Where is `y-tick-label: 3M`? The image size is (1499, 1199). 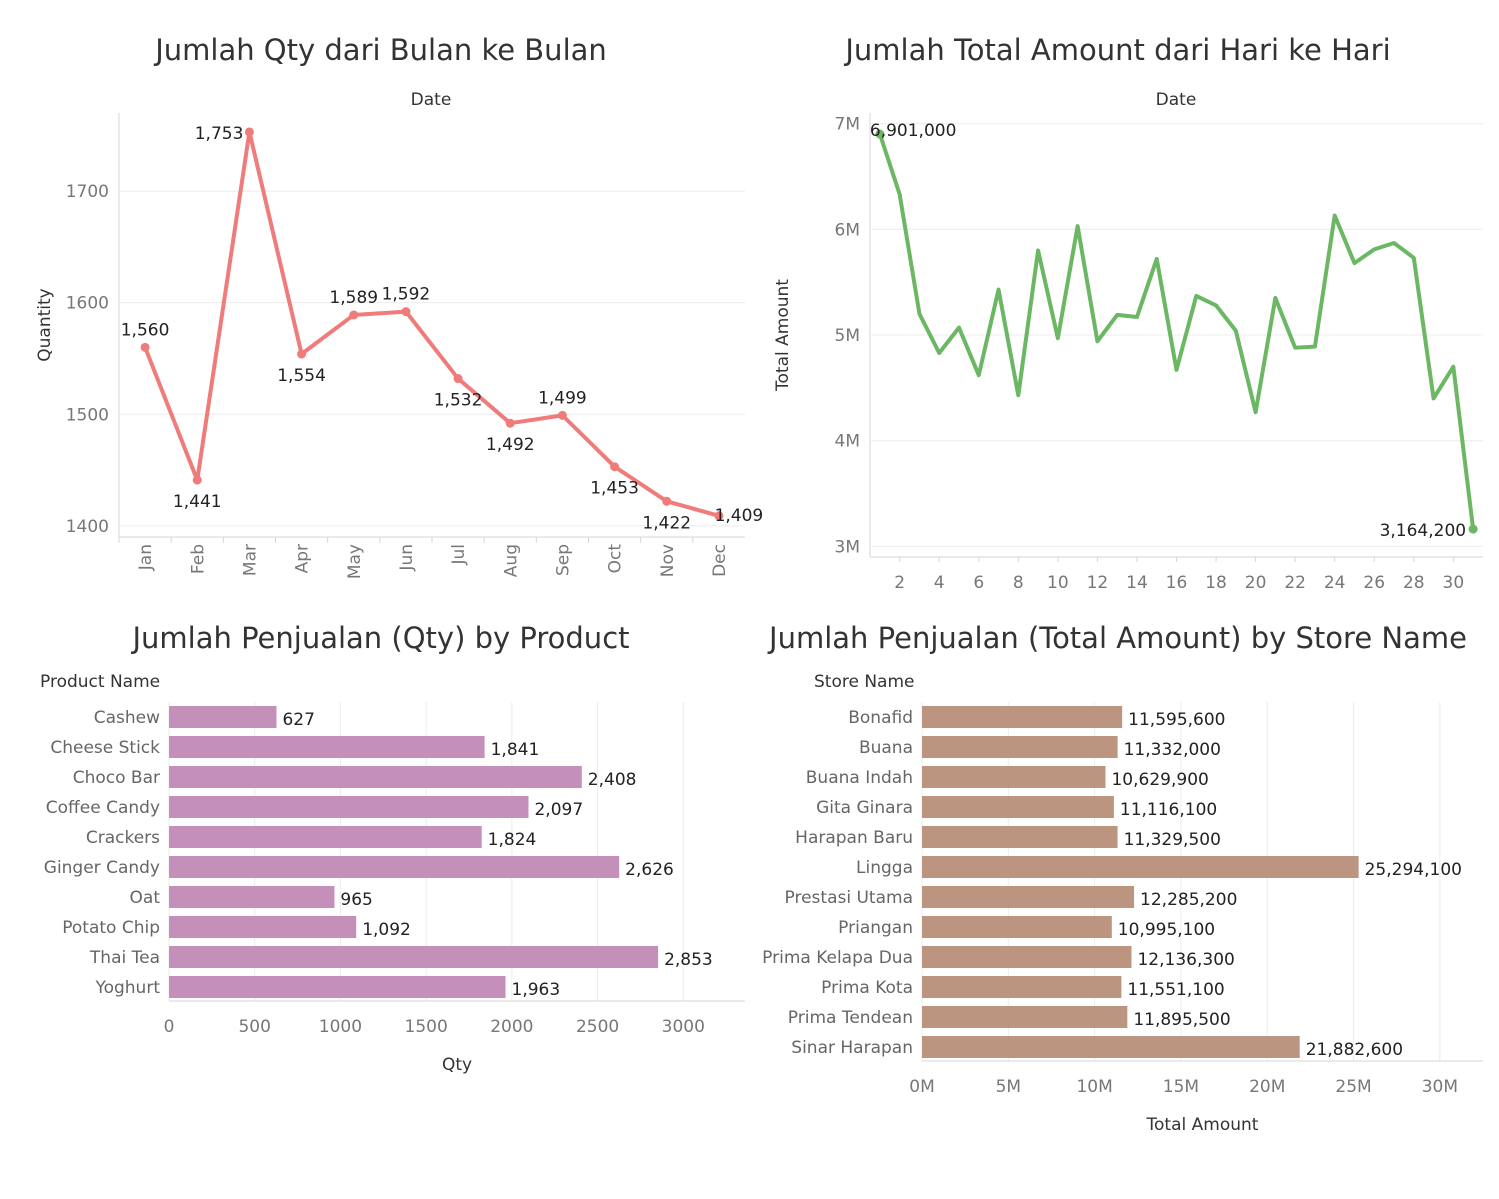
y-tick-label: 3M is located at coordinates (847, 547).